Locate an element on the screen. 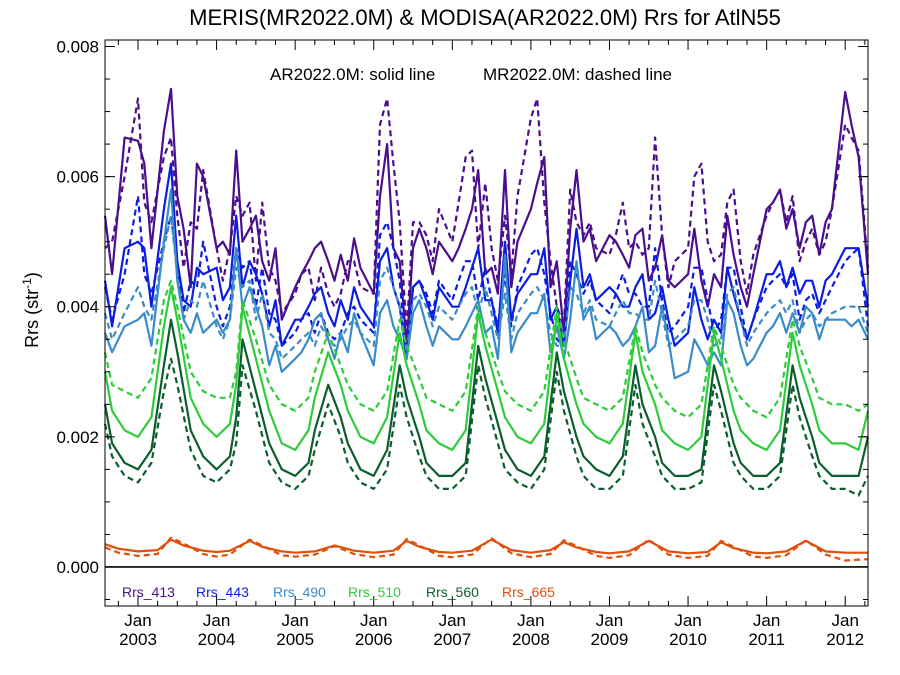  annotation-dashed-line: MR2022.0M: dashed line is located at coordinates (577, 74).